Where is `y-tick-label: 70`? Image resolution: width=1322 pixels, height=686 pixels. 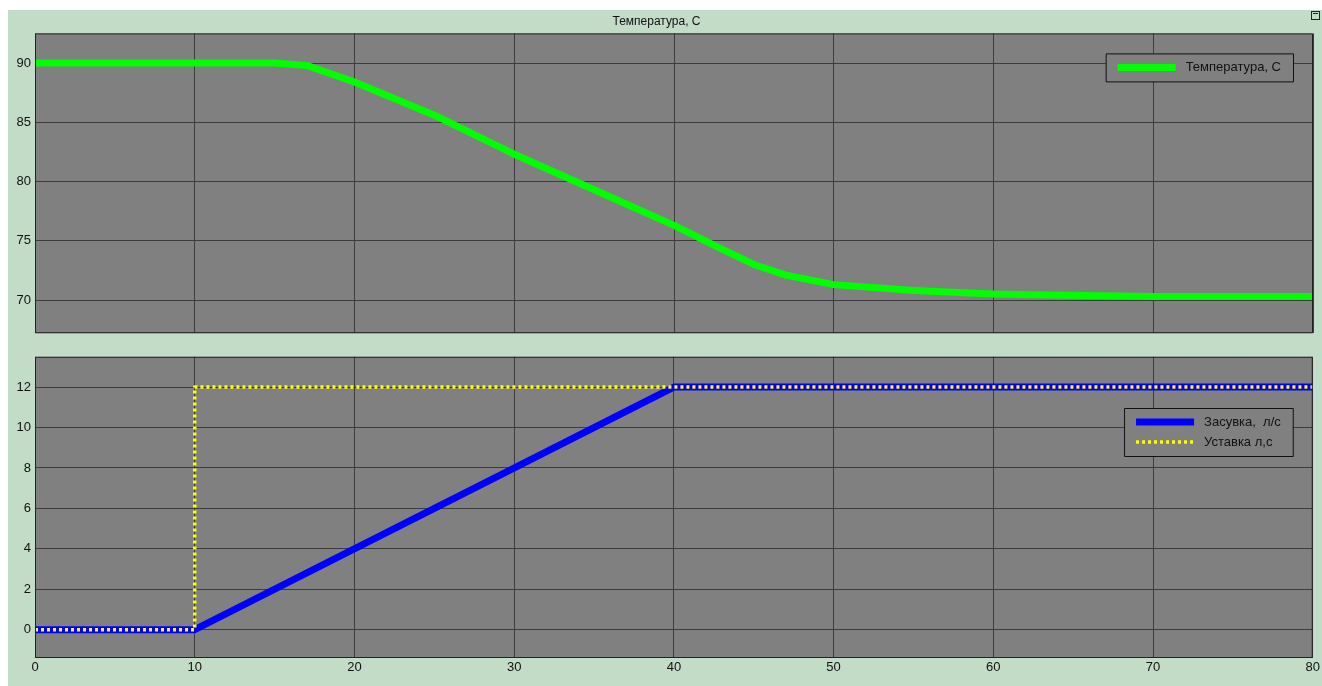 y-tick-label: 70 is located at coordinates (23, 299).